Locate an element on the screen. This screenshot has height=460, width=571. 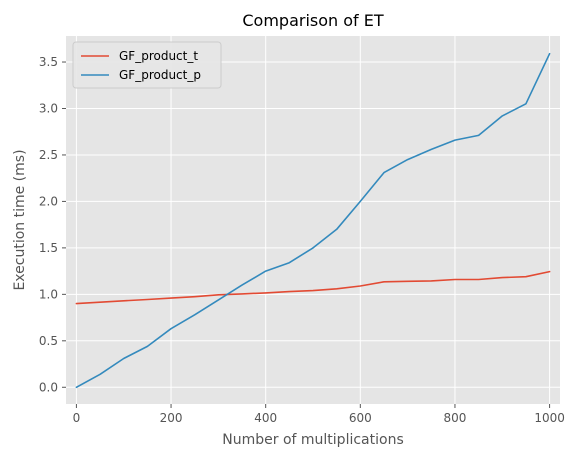
x-tick-label: 0 is located at coordinates (77, 418).